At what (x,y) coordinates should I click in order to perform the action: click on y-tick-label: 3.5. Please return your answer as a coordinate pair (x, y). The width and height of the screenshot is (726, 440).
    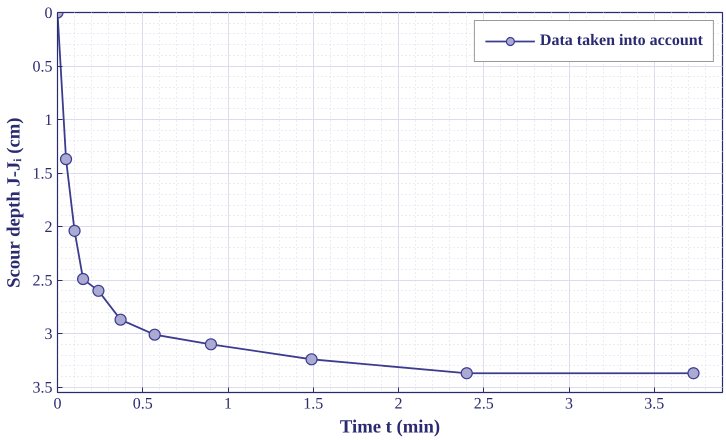
    Looking at the image, I should click on (42, 388).